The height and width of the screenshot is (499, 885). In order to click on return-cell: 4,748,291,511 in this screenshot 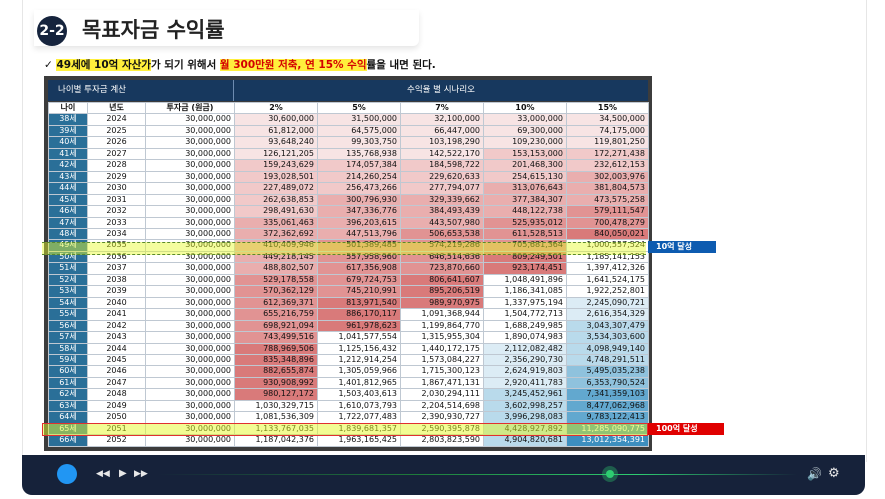, I will do `click(607, 360)`.